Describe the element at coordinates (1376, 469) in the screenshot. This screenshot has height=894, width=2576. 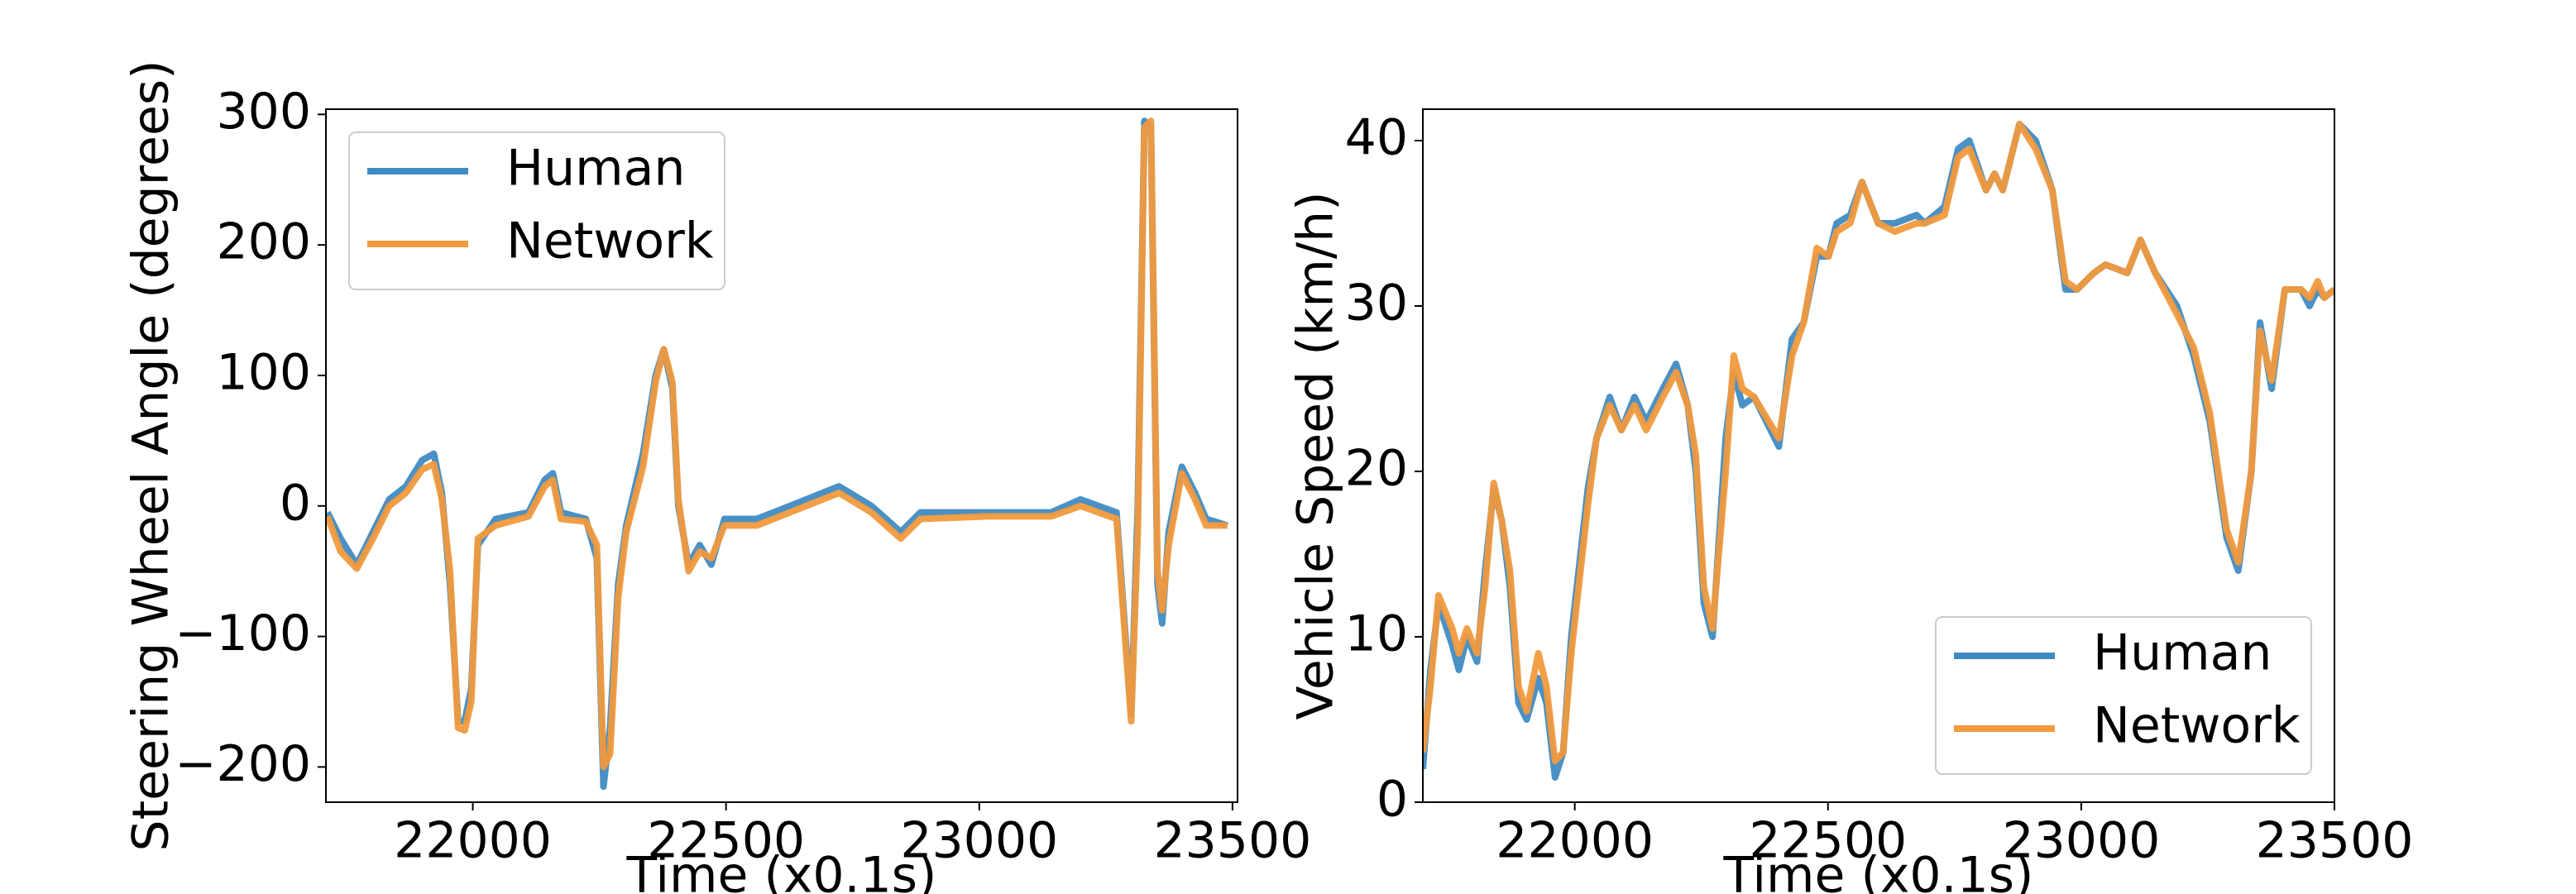
I see `y-tick-label: 20` at that location.